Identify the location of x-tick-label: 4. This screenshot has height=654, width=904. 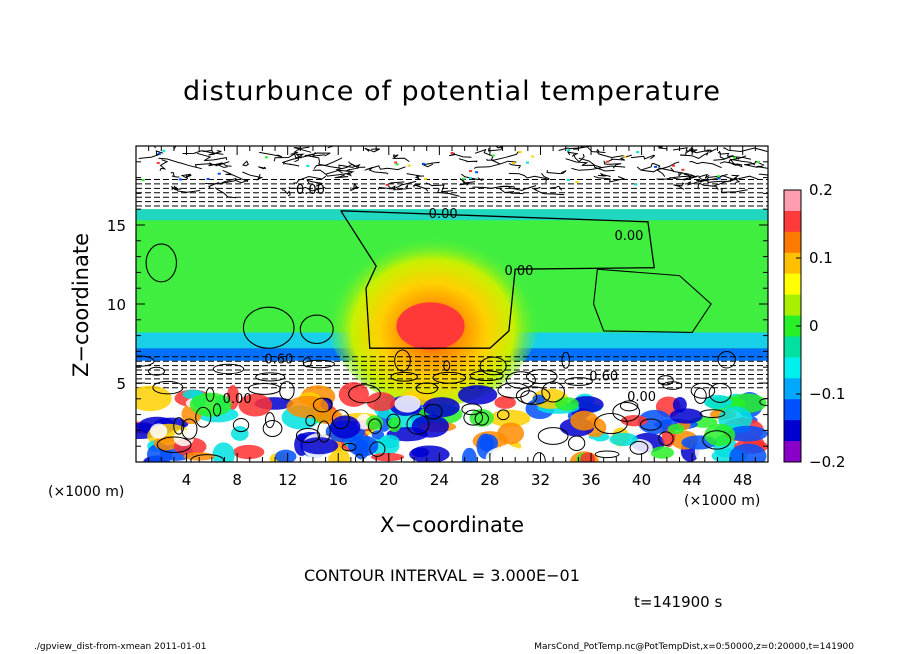
(187, 480).